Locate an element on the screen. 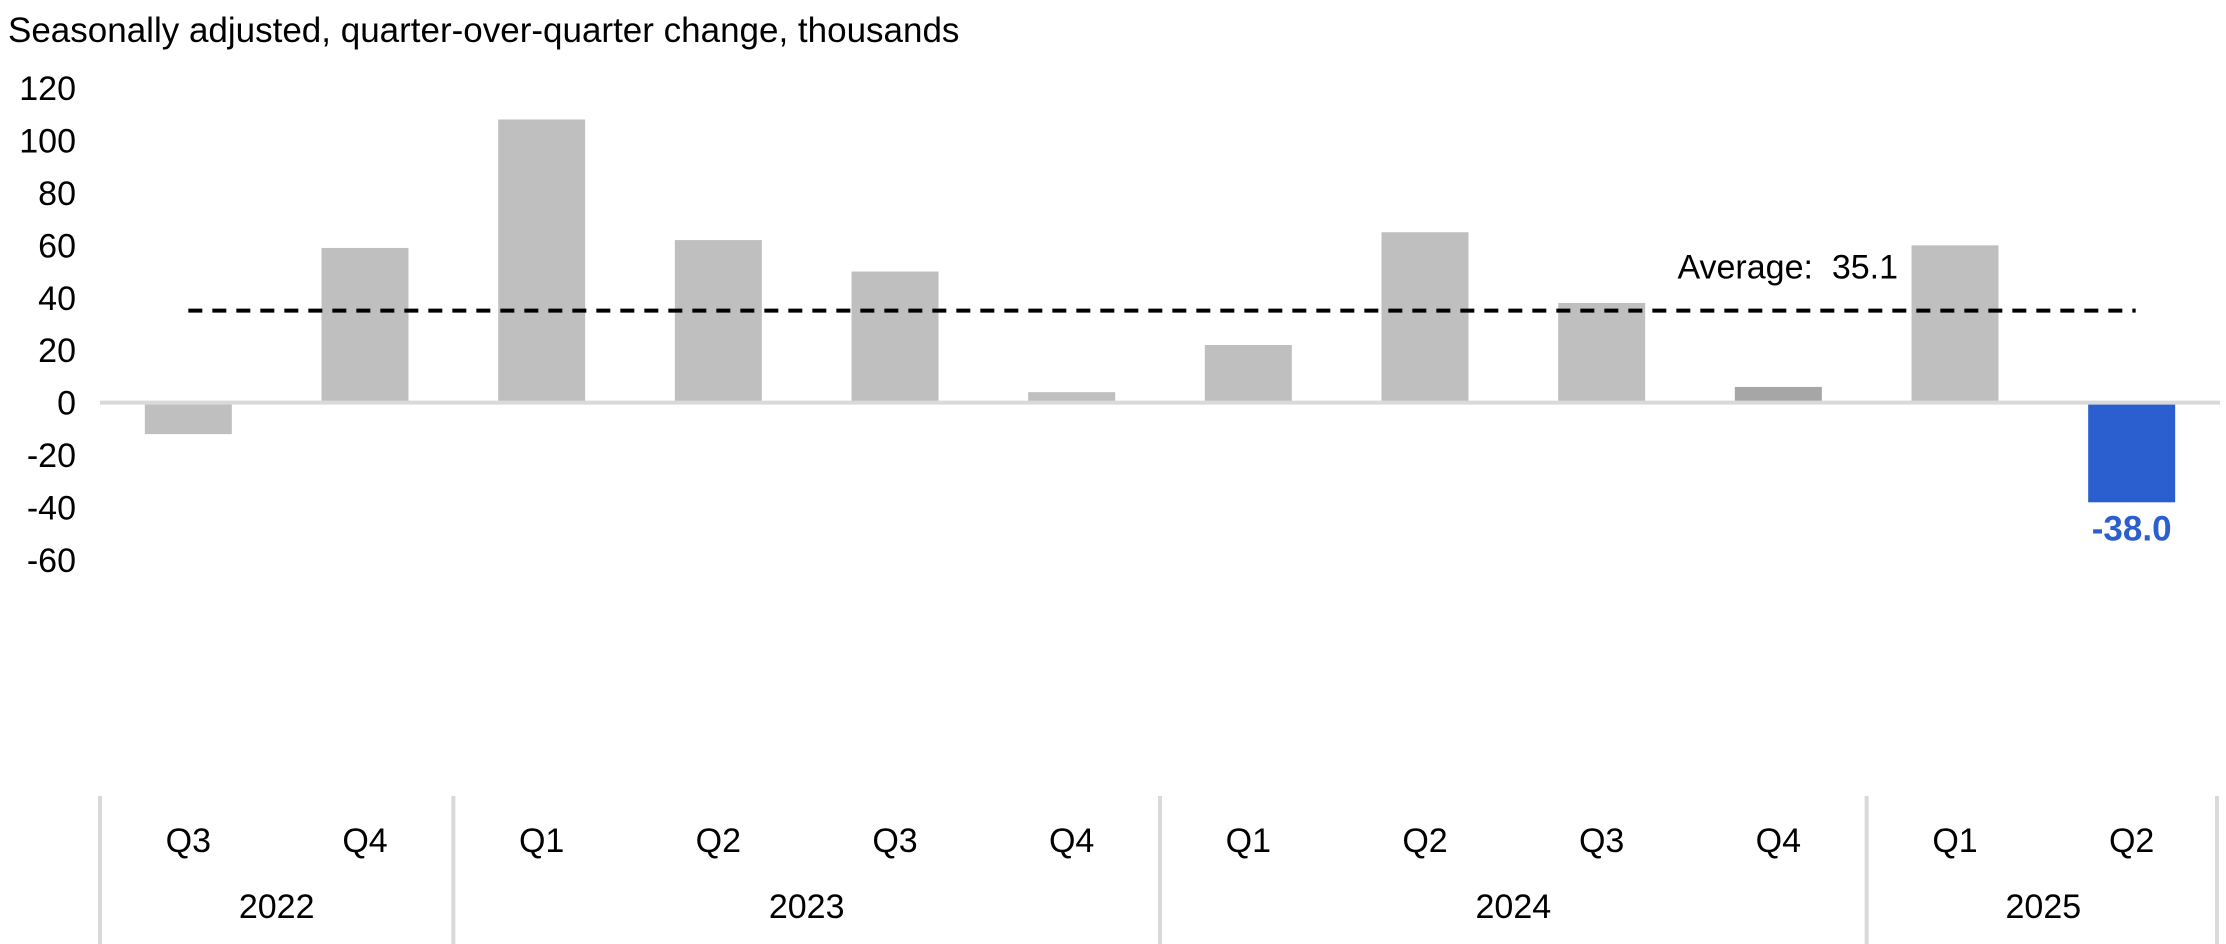 This screenshot has height=944, width=2226. y-tick-label: 0 is located at coordinates (66, 404).